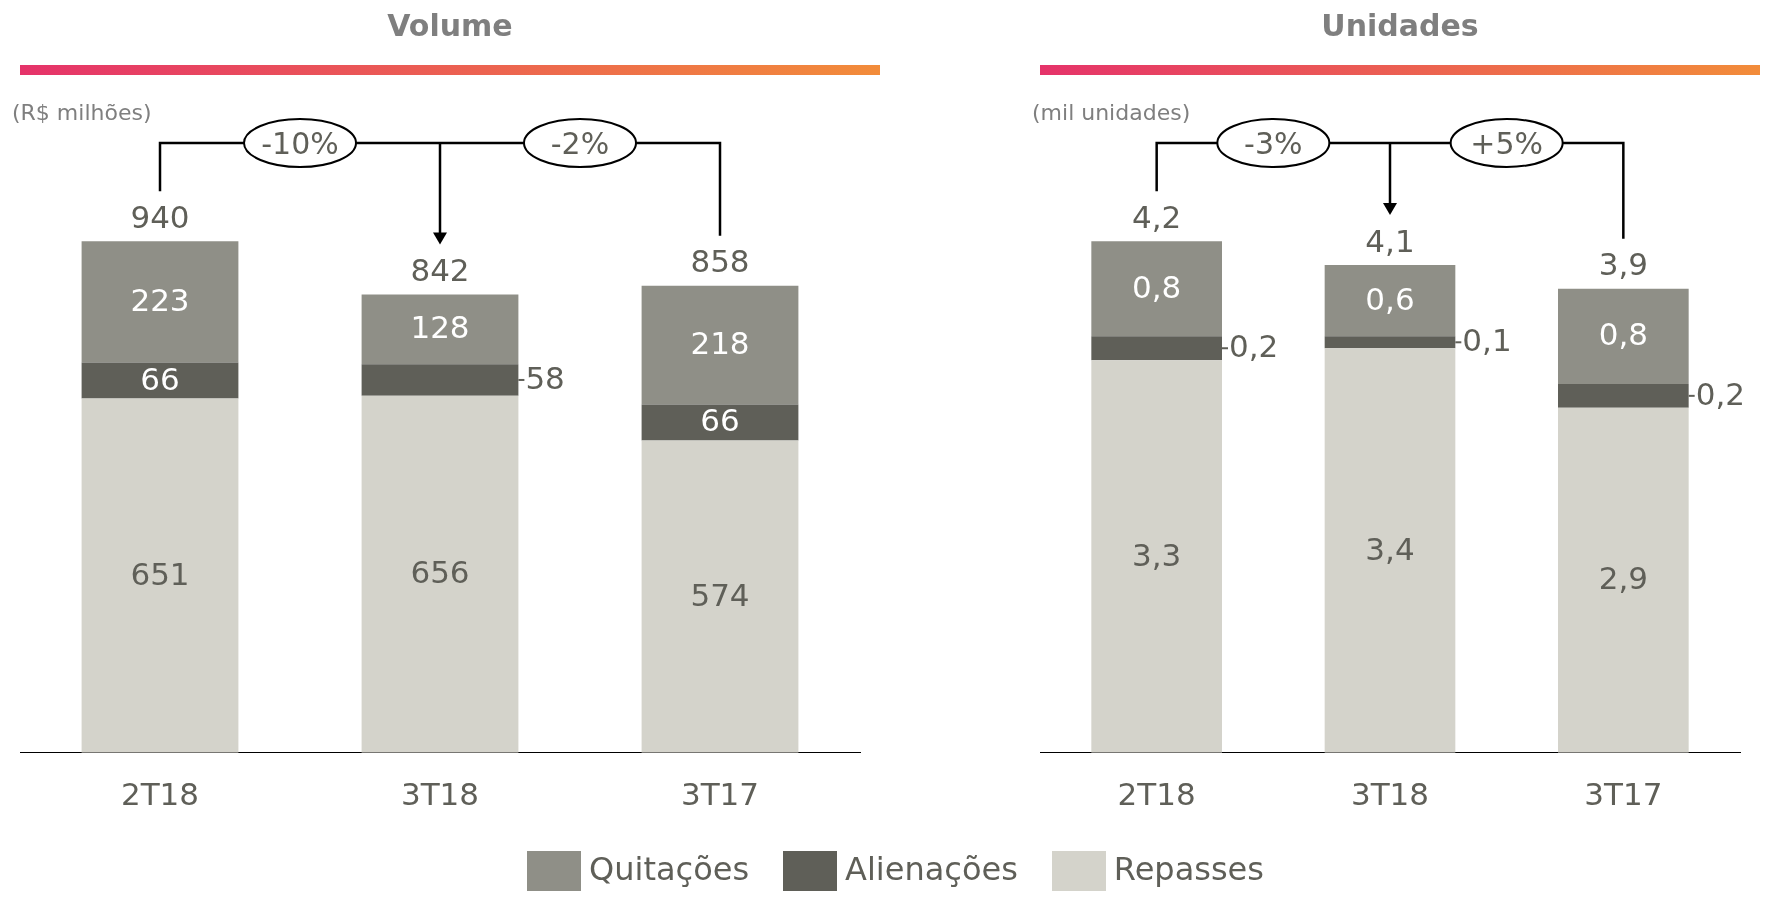  I want to click on data-label: 128, so click(440, 327).